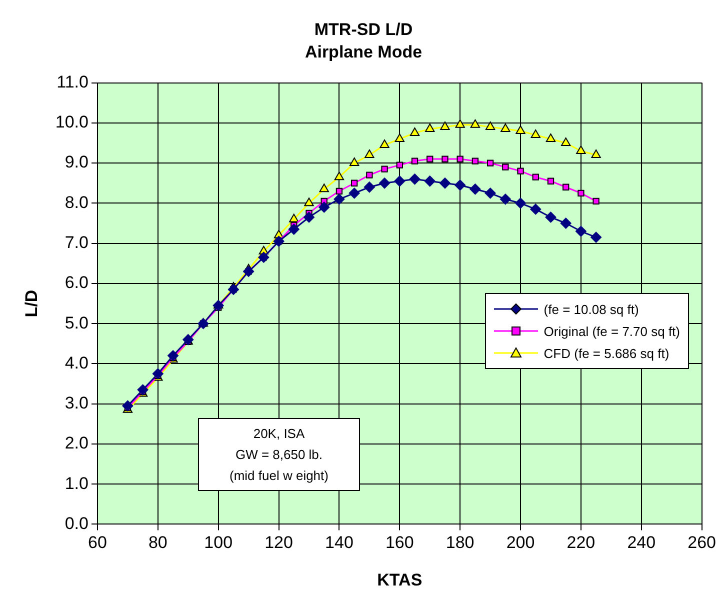 The image size is (727, 613). I want to click on y-tick-label: 2.0, so click(76, 443).